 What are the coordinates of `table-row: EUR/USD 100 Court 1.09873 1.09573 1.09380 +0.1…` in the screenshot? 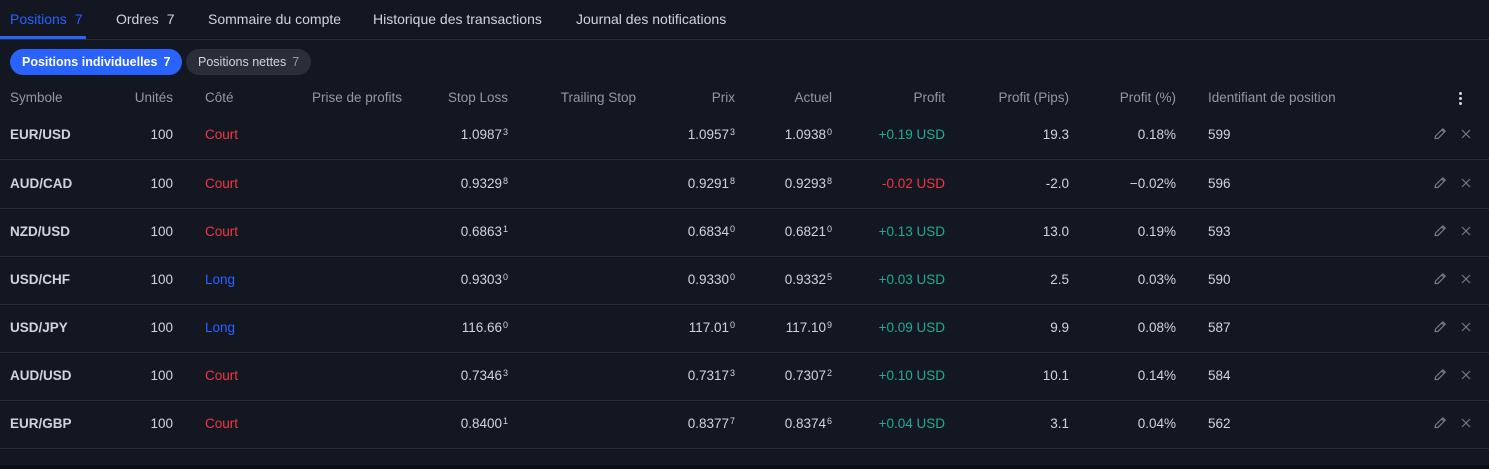 It's located at (744, 135).